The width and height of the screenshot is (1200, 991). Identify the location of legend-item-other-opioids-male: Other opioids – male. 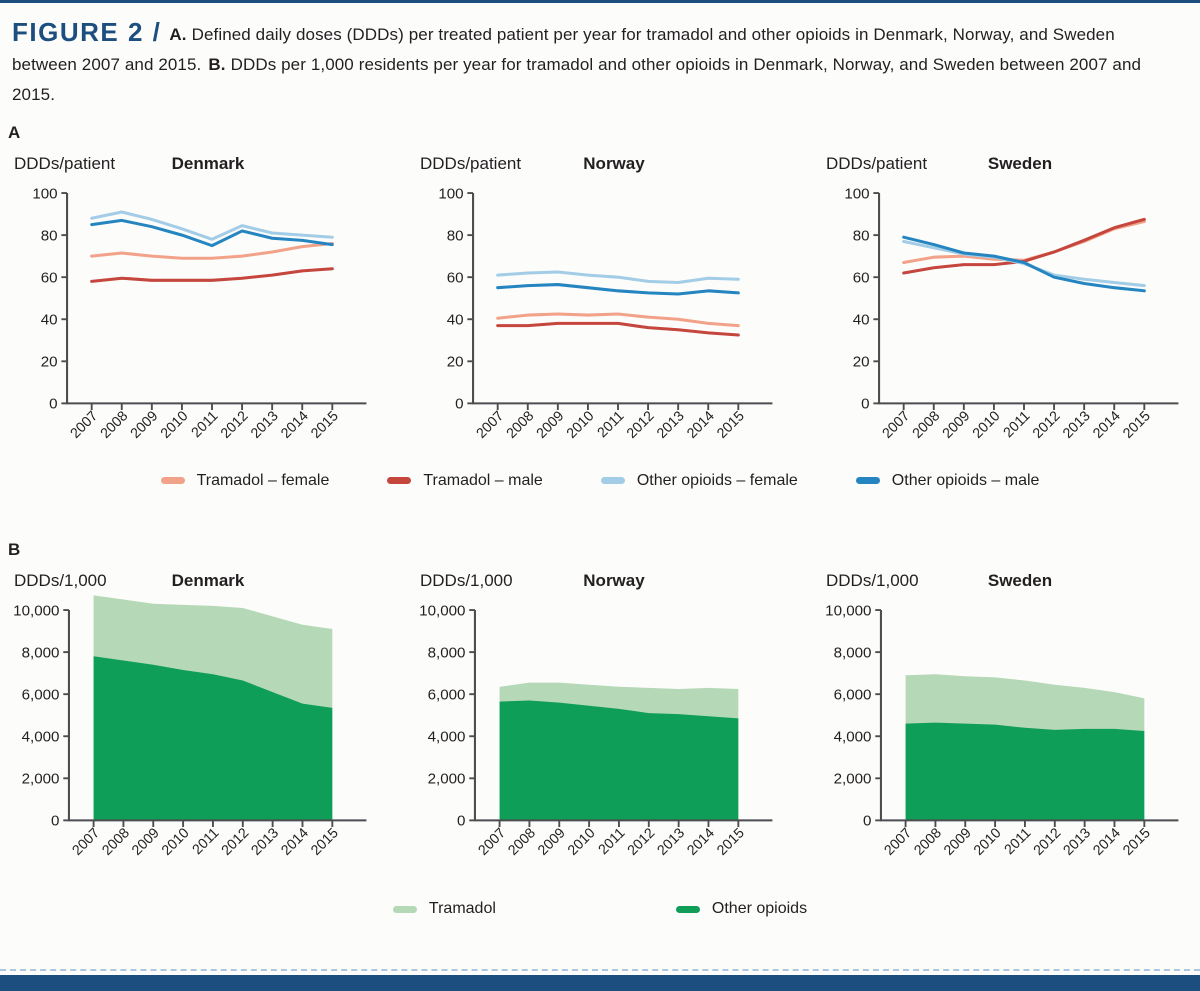
(947, 480).